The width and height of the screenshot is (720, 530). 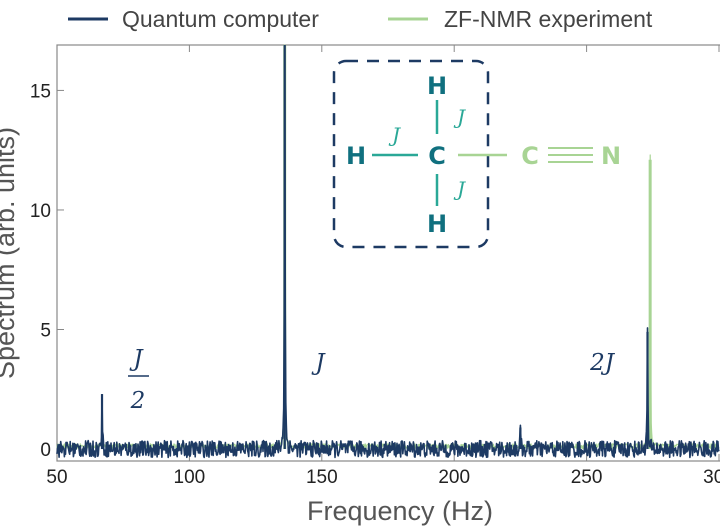 What do you see at coordinates (459, 189) in the screenshot?
I see `coupling-label-bottom: J` at bounding box center [459, 189].